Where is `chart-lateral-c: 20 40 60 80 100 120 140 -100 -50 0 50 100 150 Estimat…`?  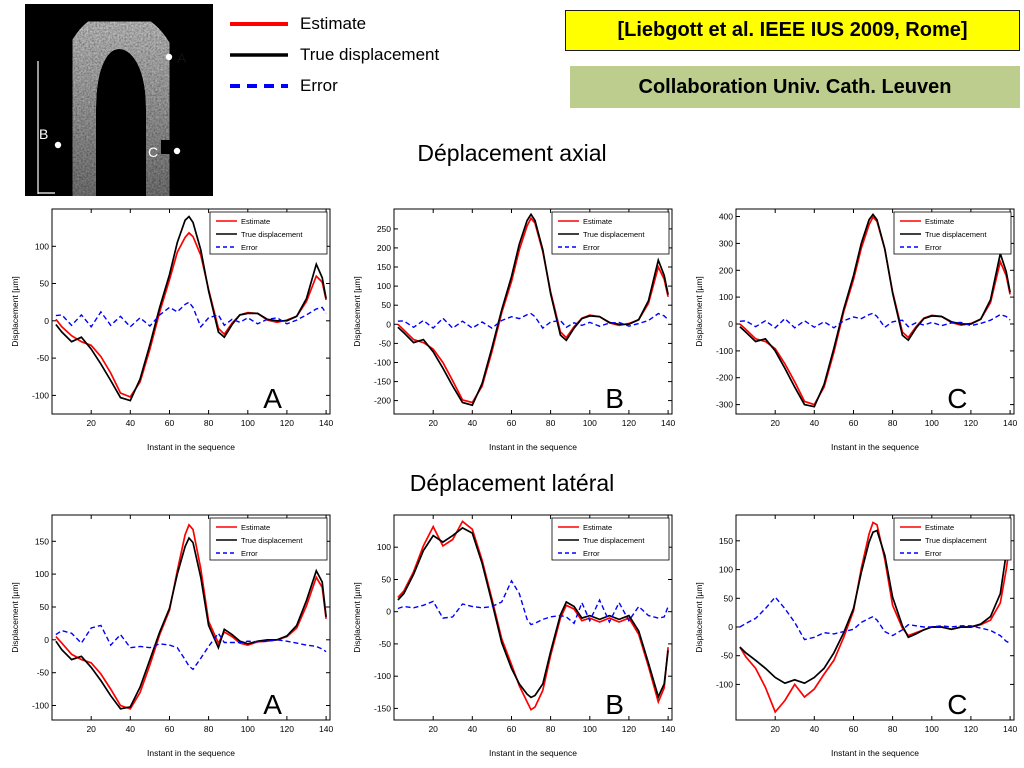
chart-lateral-c: 20 40 60 80 100 120 140 -100 -50 0 50 100 150 Estimat… is located at coordinates (857, 634).